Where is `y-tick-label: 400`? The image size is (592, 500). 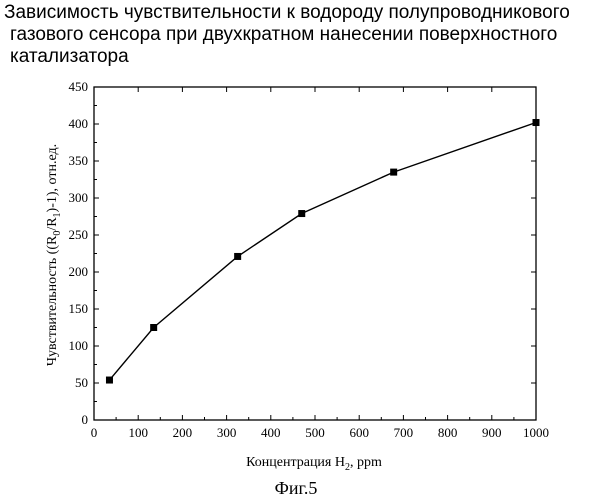 y-tick-label: 400 is located at coordinates (79, 123).